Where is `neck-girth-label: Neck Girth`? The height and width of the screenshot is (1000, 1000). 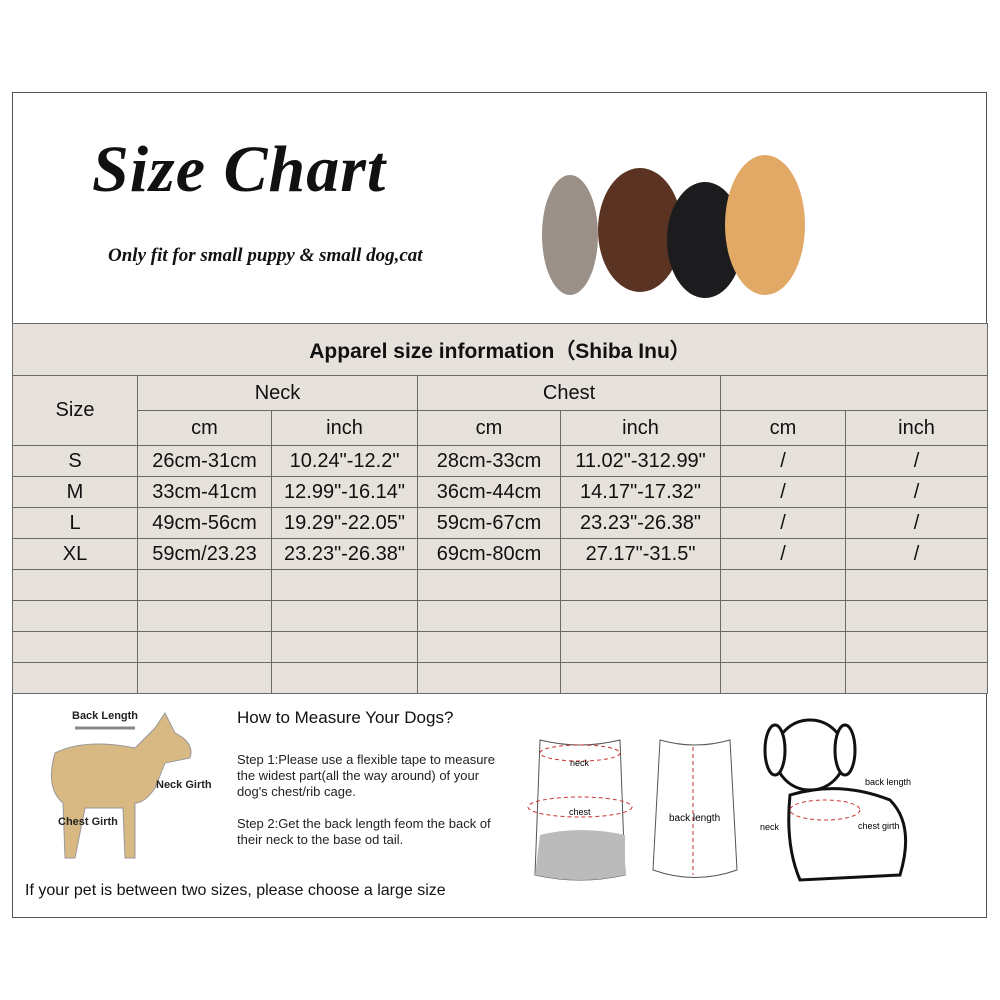 neck-girth-label: Neck Girth is located at coordinates (184, 785).